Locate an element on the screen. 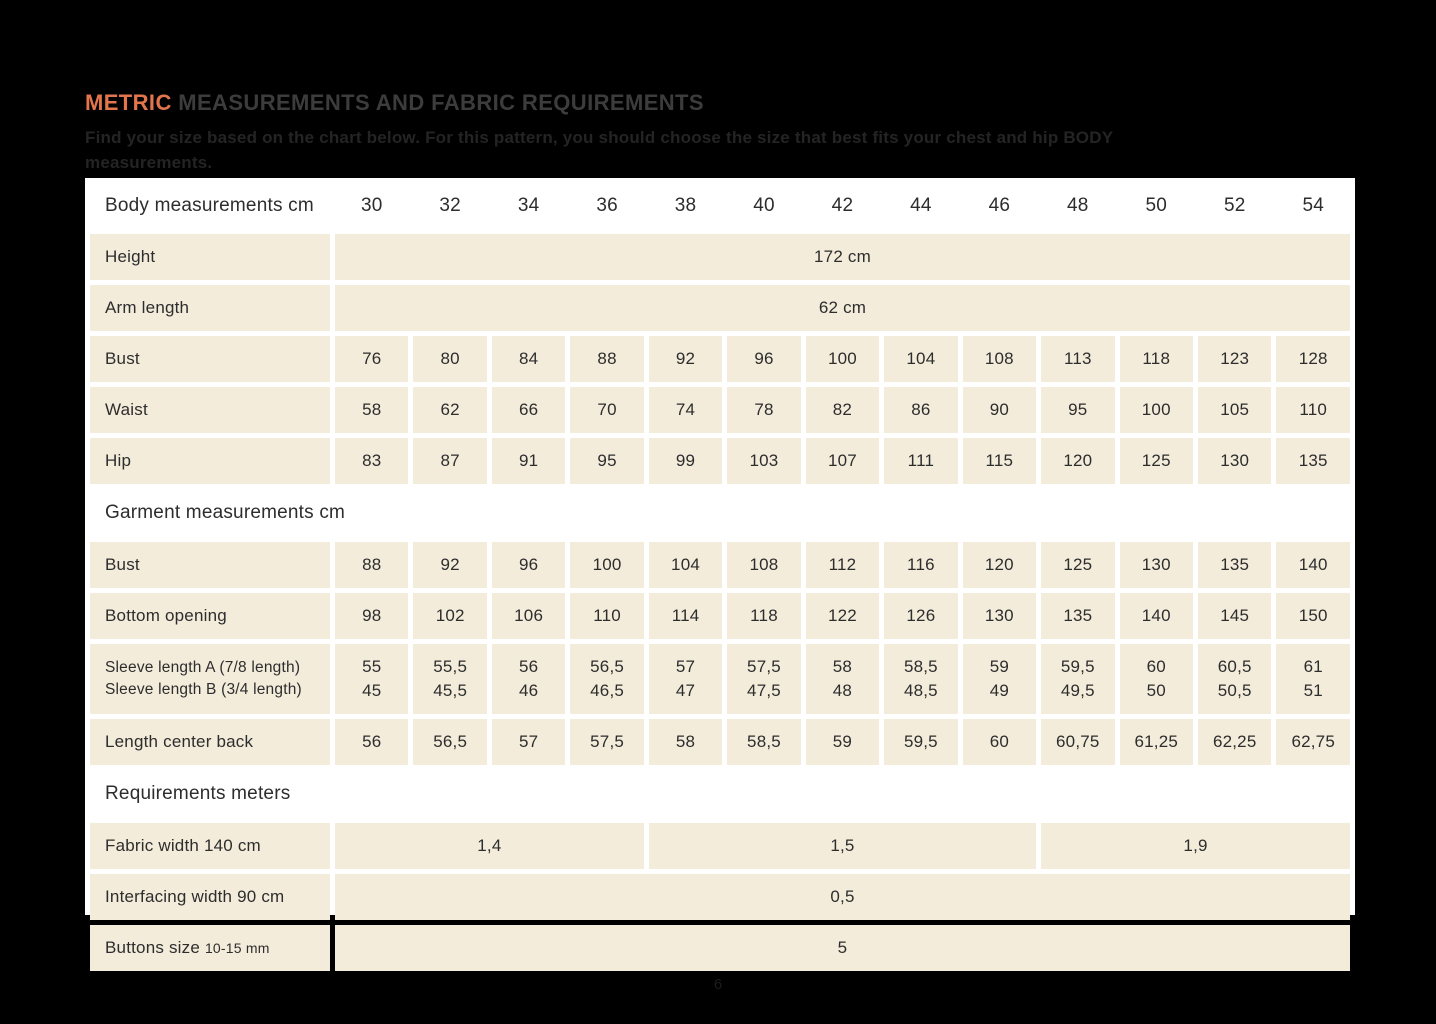  value-cell: 102 is located at coordinates (450, 616).